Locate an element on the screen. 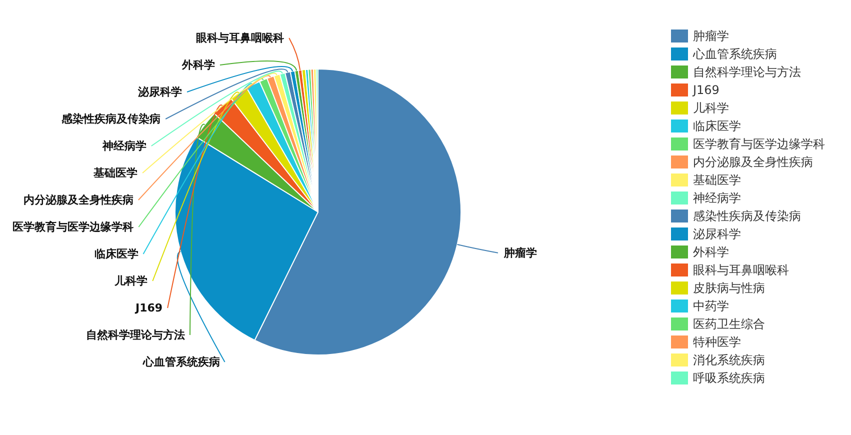  slice-label: 眼科与耳鼻咽喉科 is located at coordinates (240, 38).